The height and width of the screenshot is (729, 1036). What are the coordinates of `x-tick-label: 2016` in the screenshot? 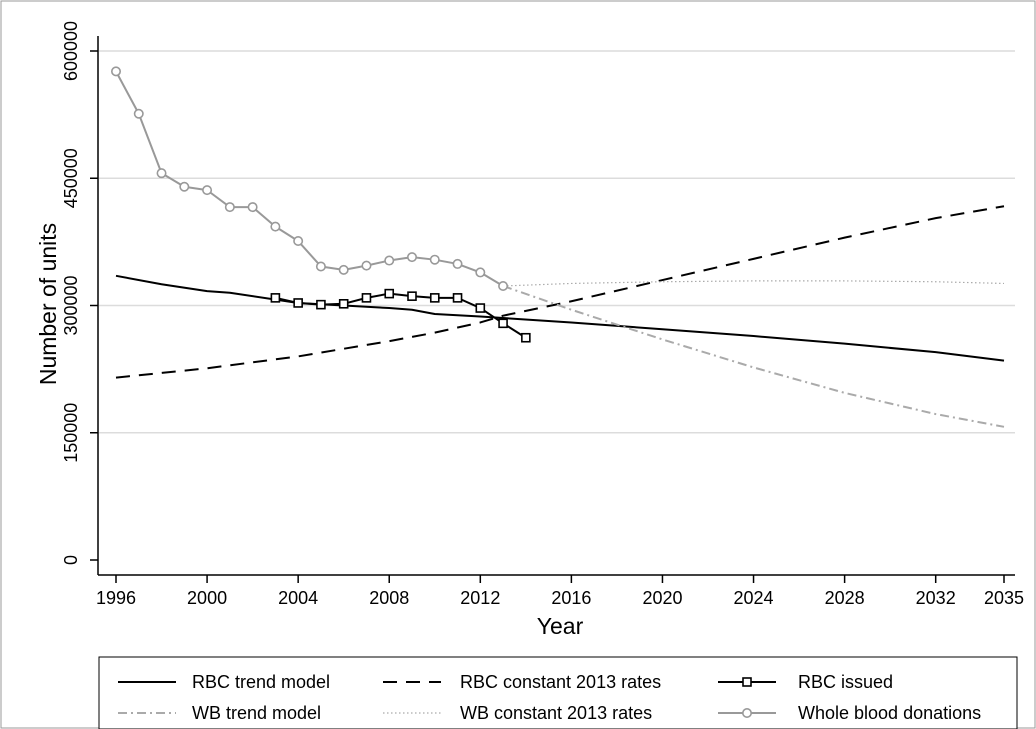 It's located at (571, 598).